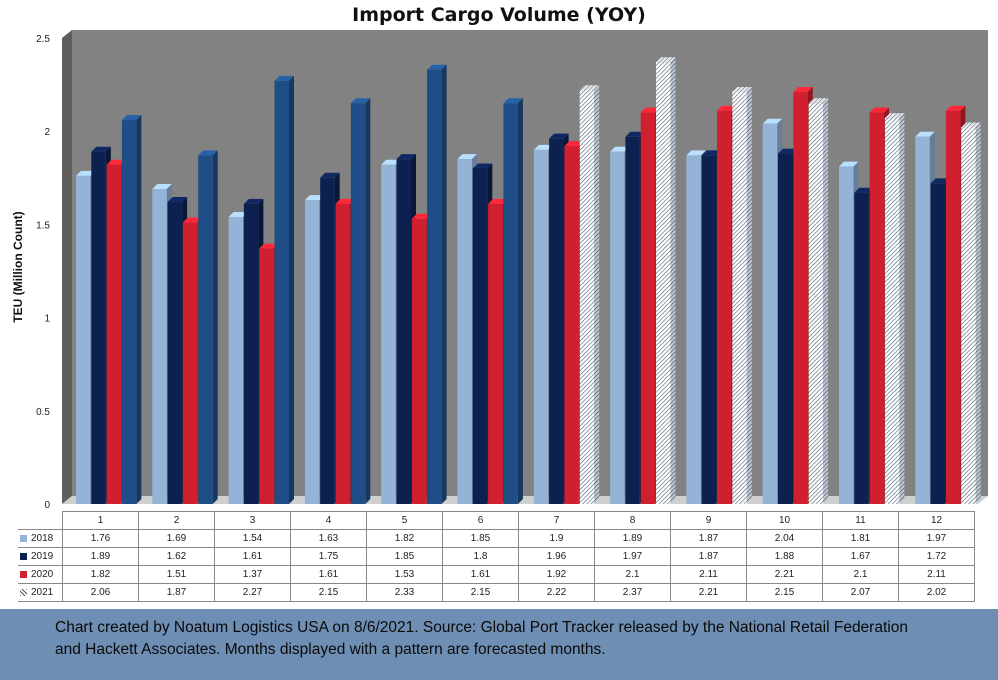 The image size is (998, 680). Describe the element at coordinates (404, 520) in the screenshot. I see `table-category-label: 5` at that location.